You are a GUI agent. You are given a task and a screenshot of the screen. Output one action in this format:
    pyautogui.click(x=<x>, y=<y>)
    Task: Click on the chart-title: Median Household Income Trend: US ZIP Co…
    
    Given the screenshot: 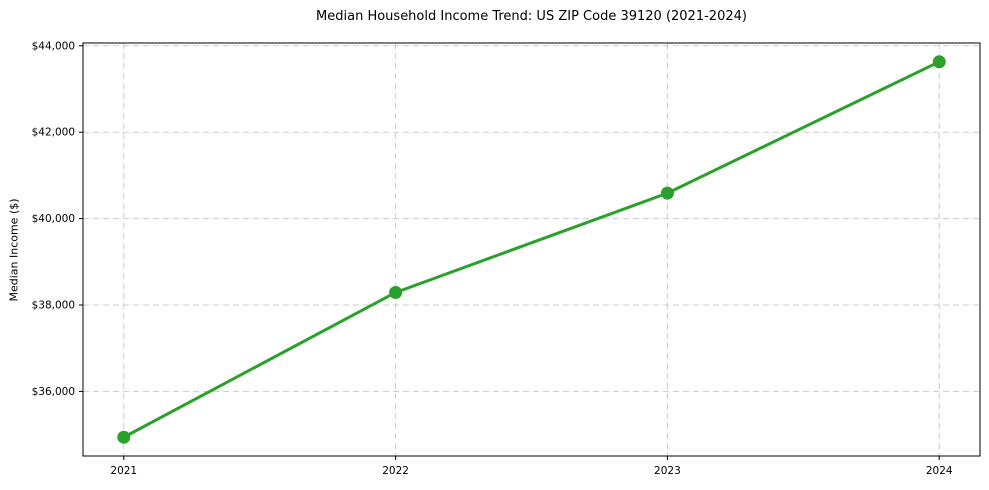 What is the action you would take?
    pyautogui.click(x=531, y=16)
    